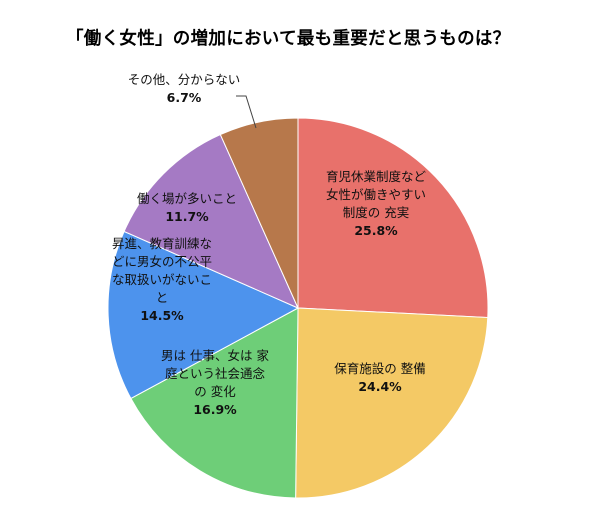 This screenshot has height=520, width=594. I want to click on slice-value-3: 16.9%, so click(215, 409).